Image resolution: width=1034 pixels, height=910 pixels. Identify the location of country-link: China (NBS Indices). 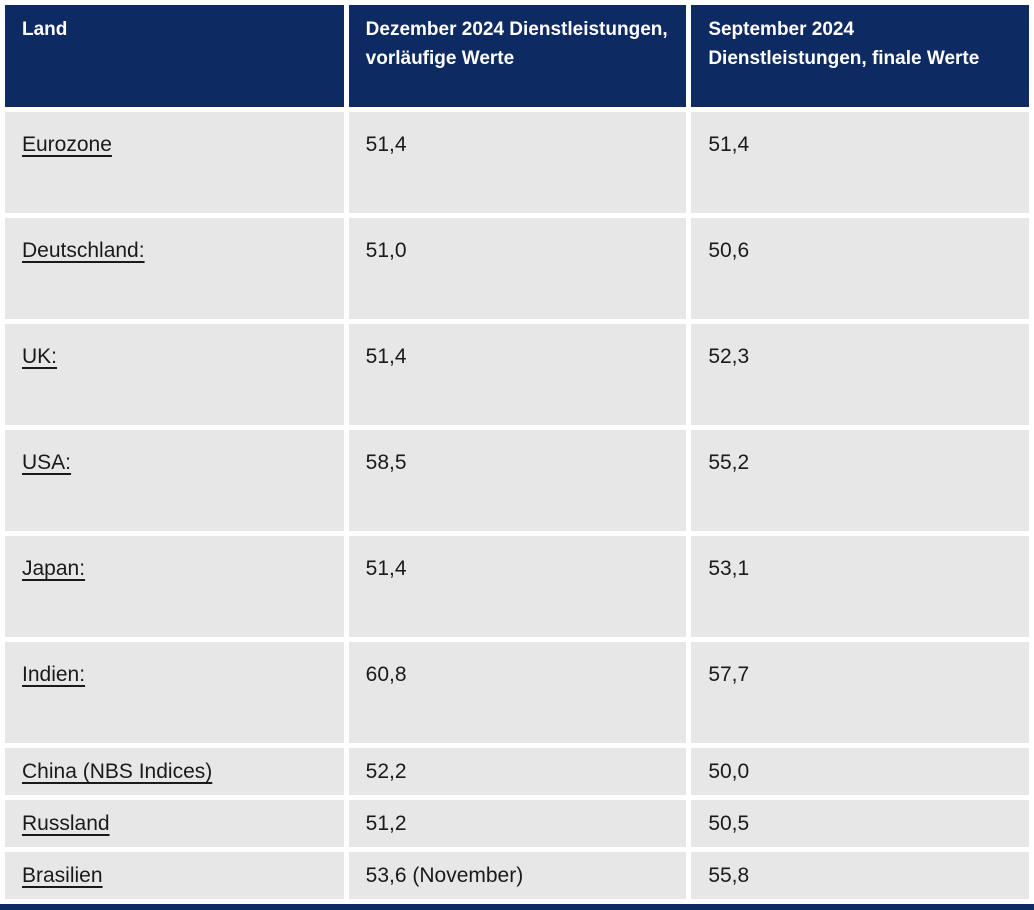
(117, 771).